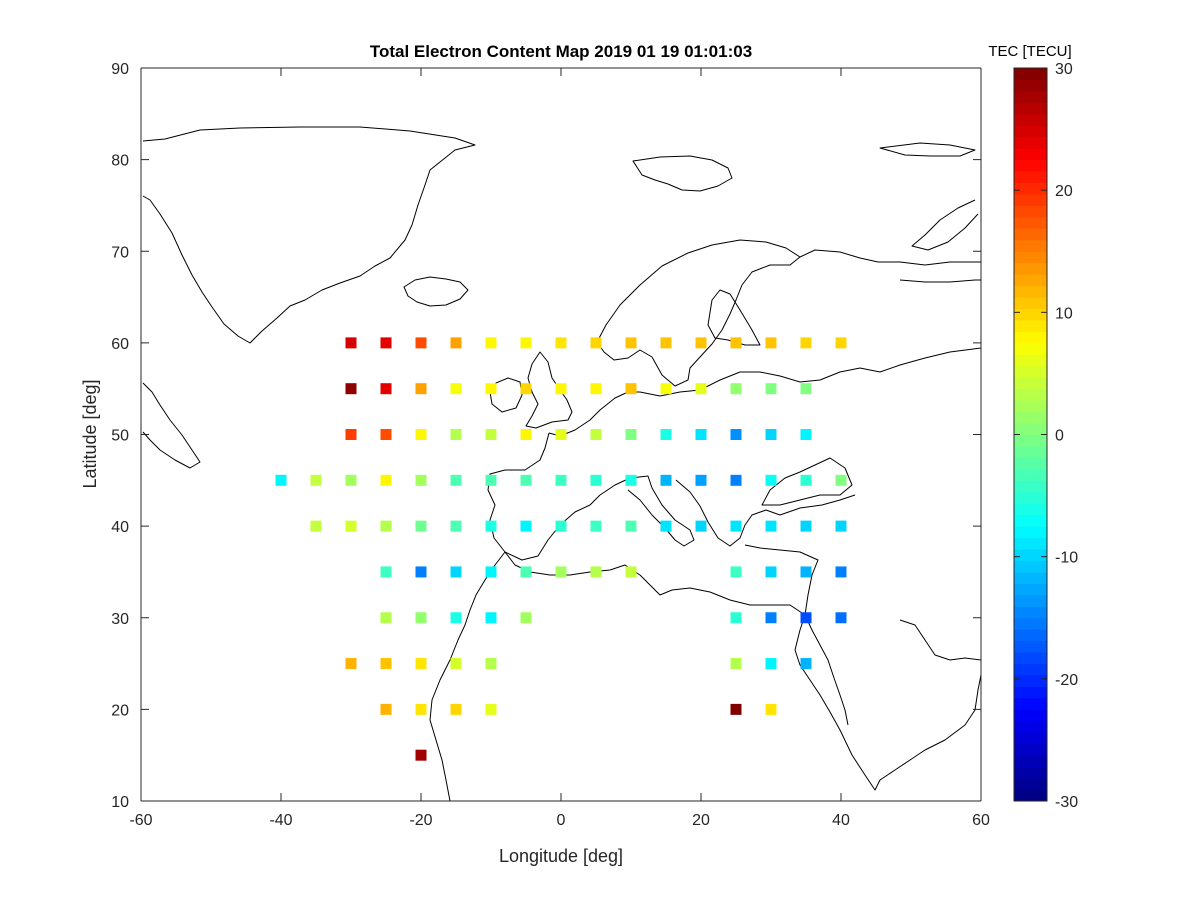 The image size is (1200, 900). I want to click on y-tick-label: 60, so click(120, 344).